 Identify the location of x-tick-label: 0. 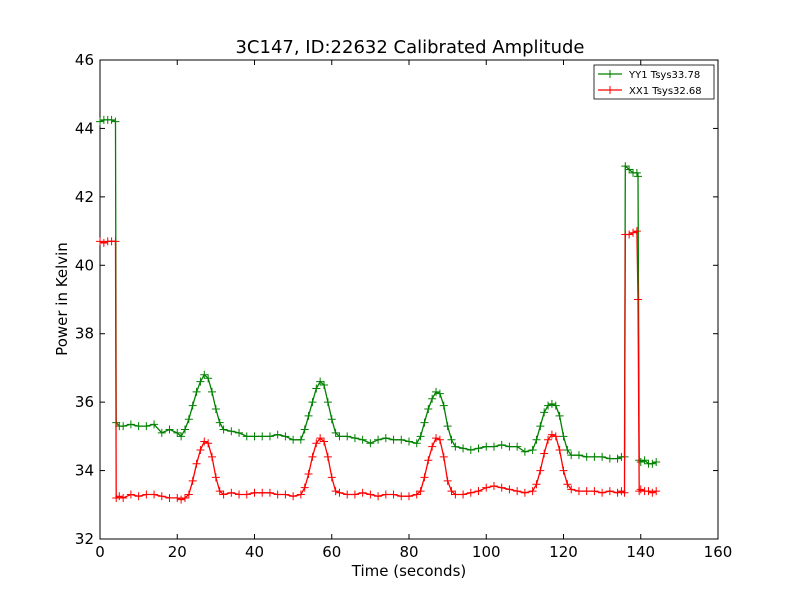
(100, 552).